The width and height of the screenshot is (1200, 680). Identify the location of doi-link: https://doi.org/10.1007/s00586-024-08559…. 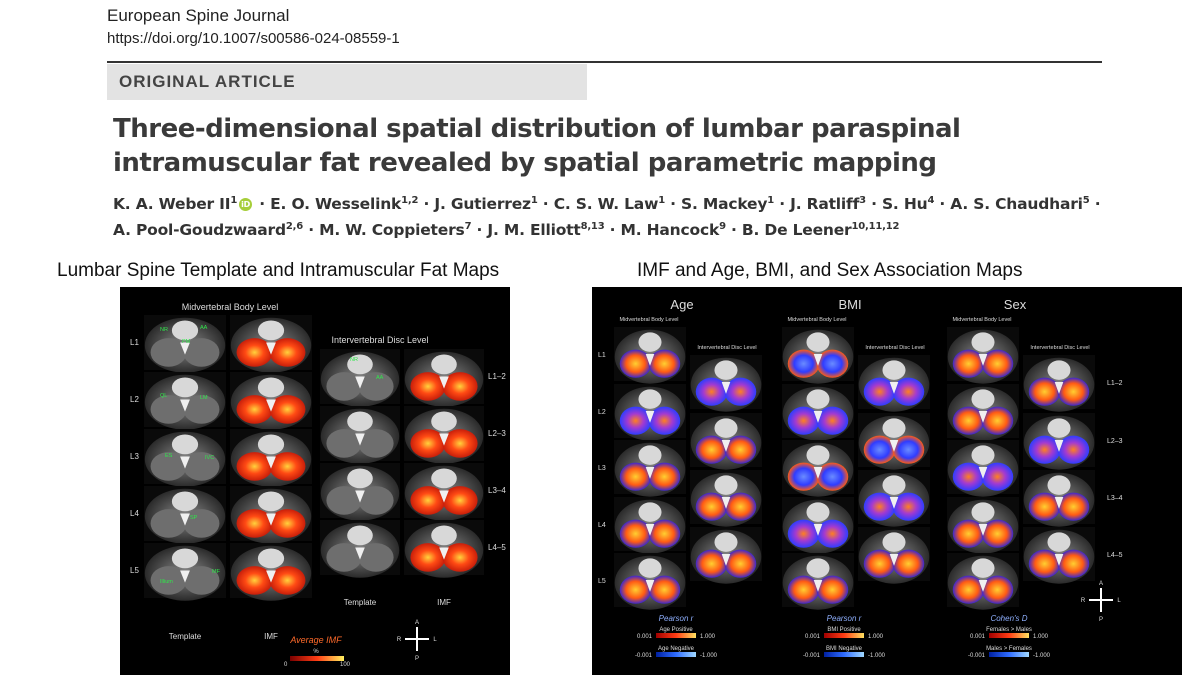
(253, 38).